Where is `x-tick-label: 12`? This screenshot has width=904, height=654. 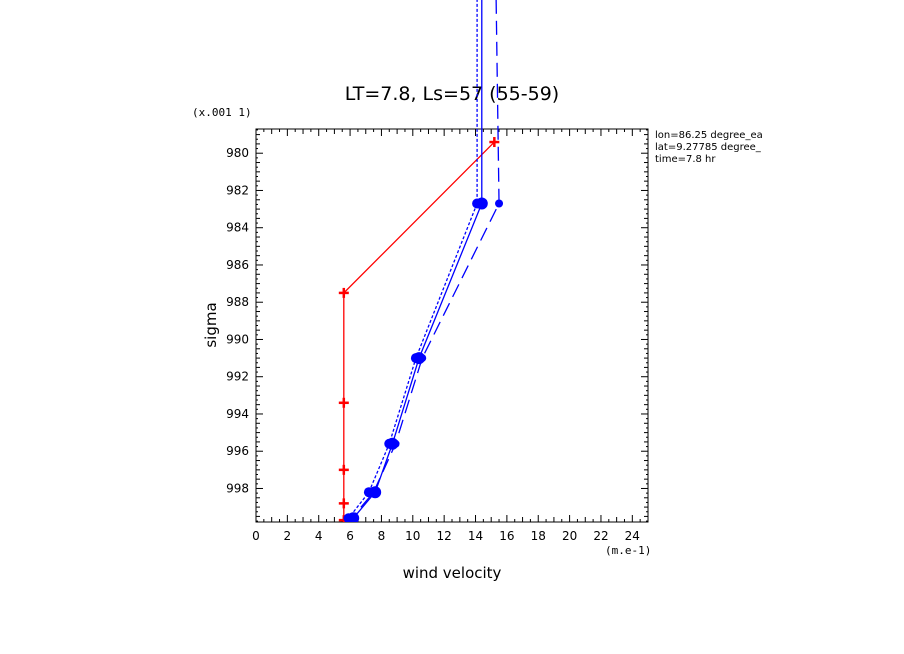
x-tick-label: 12 is located at coordinates (444, 536).